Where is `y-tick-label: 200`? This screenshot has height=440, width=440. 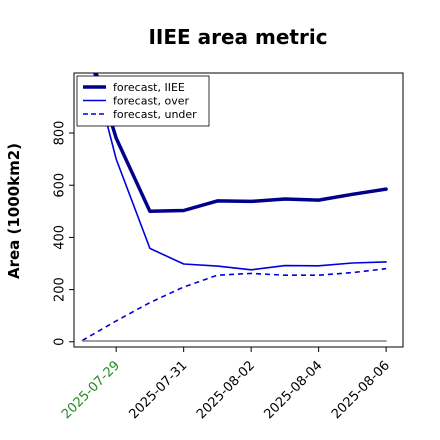
y-tick-label: 200 is located at coordinates (60, 289).